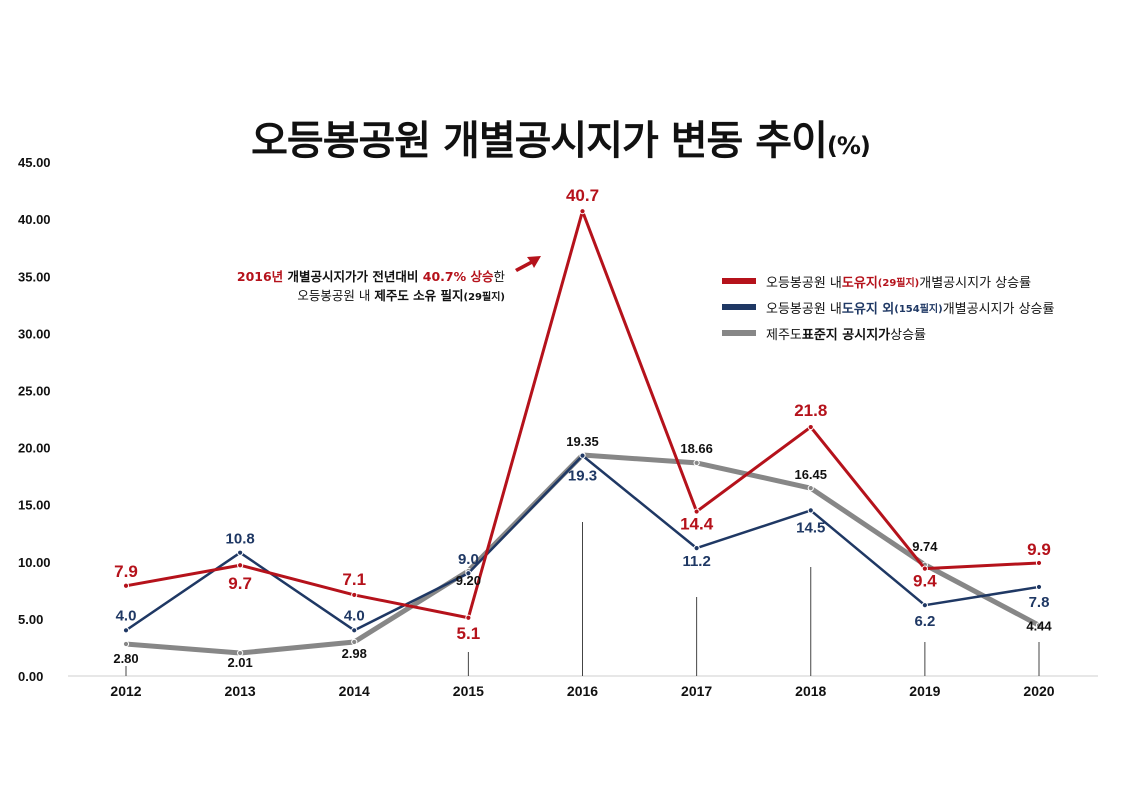 Image resolution: width=1121 pixels, height=793 pixels. I want to click on red-data-label: 9.4, so click(925, 581).